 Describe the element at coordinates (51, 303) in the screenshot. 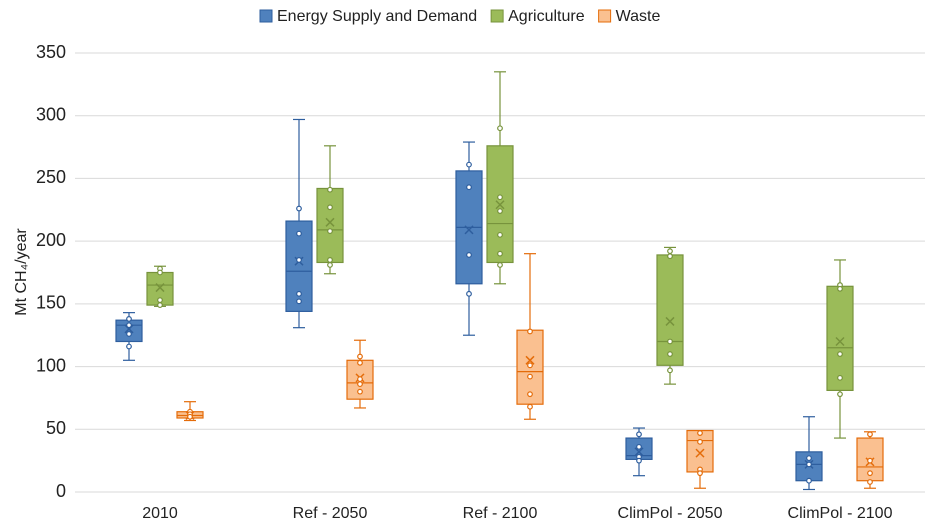

I see `y-tick-label: 150` at that location.